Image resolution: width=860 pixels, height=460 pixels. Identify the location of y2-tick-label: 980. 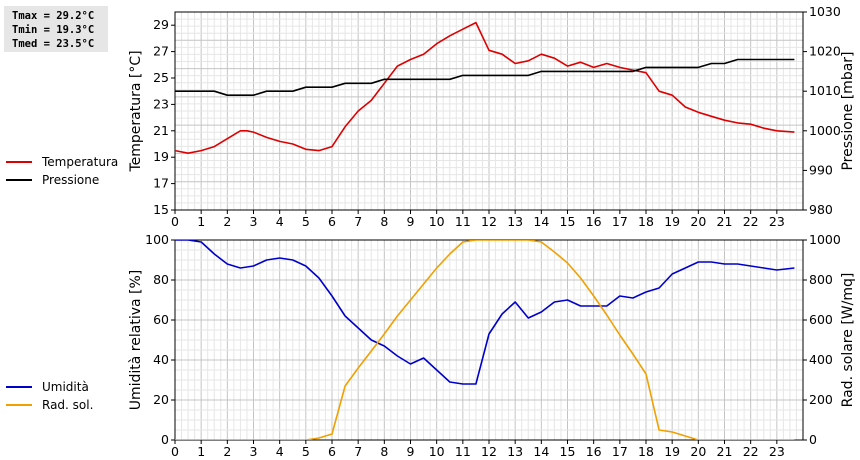
(821, 209).